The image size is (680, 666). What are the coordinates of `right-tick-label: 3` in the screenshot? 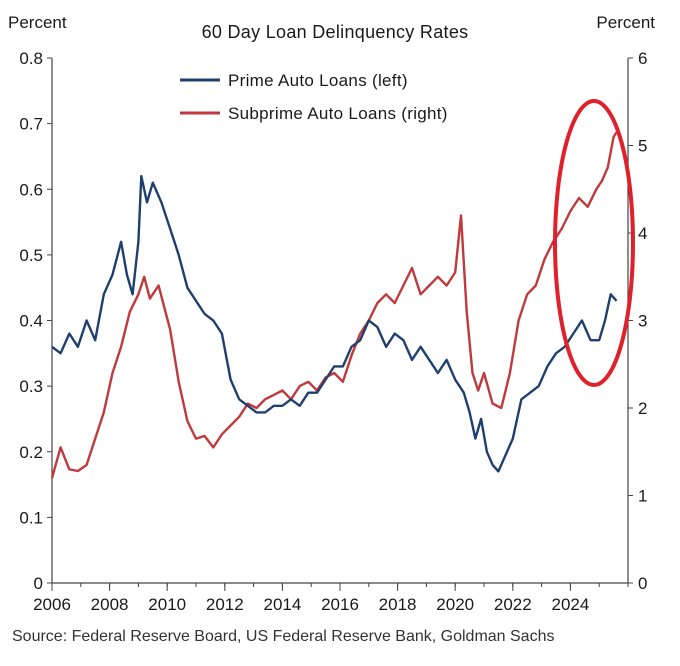 It's located at (642, 321).